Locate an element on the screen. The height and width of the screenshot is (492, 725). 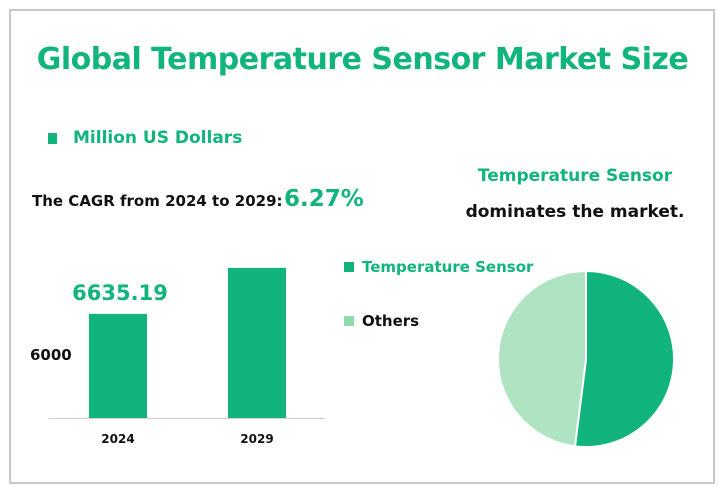
unit-legend: Million US Dollars is located at coordinates (145, 138).